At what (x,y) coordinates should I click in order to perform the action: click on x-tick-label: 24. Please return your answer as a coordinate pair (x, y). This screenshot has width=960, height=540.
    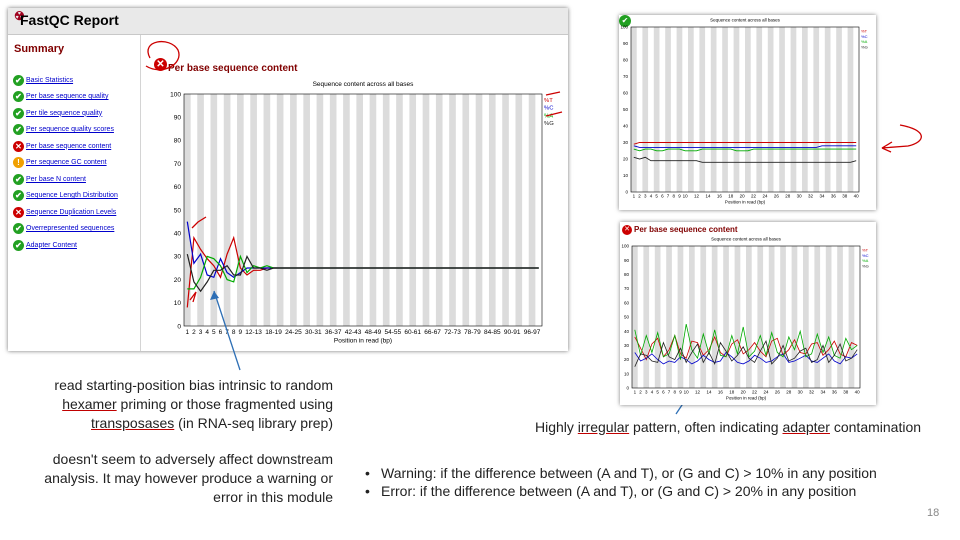
    Looking at the image, I should click on (765, 195).